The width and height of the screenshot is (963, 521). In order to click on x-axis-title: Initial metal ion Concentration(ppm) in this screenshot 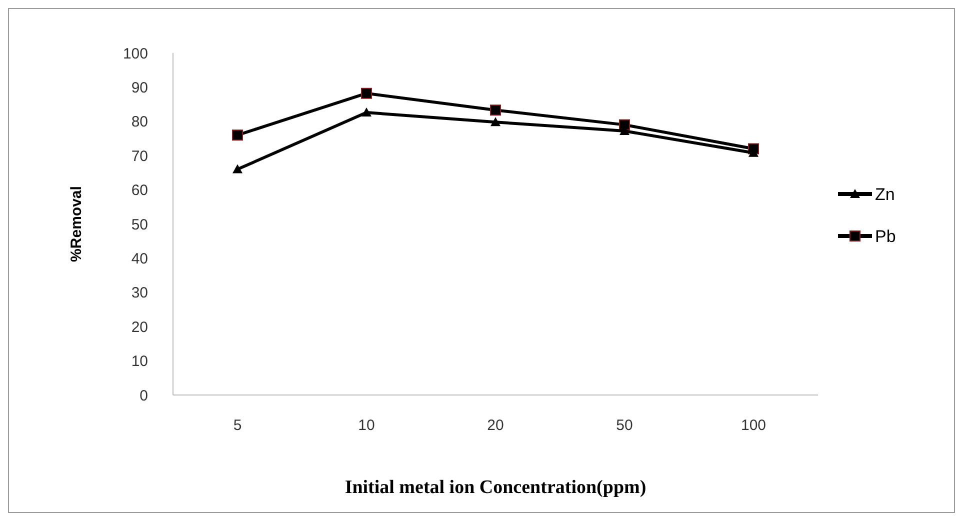, I will do `click(495, 487)`.